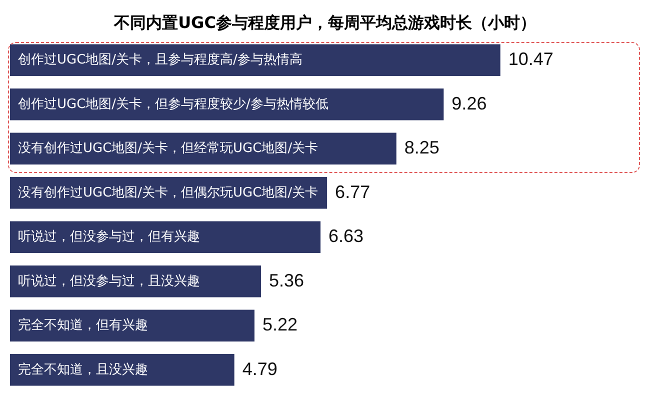 The image size is (650, 400). Describe the element at coordinates (83, 325) in the screenshot. I see `y-tick-label: 完全不知道，但有兴趣` at that location.